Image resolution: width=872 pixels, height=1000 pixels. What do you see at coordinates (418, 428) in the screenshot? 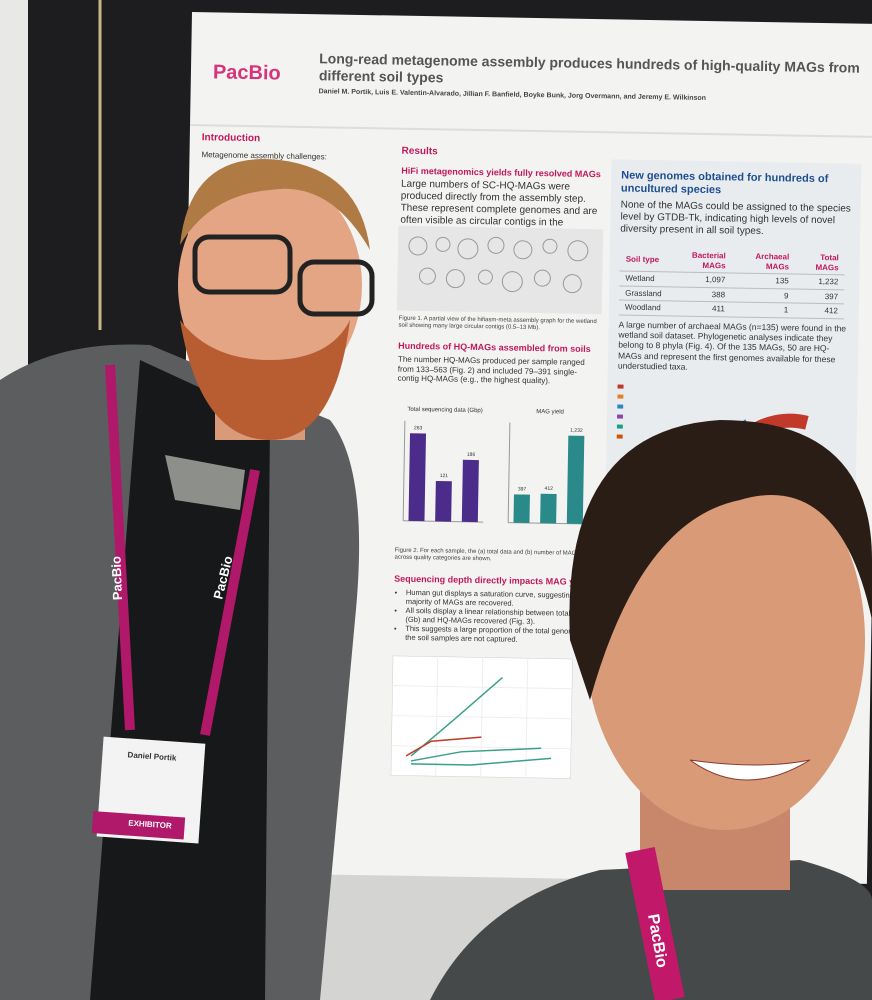
I see `value-label: 263` at bounding box center [418, 428].